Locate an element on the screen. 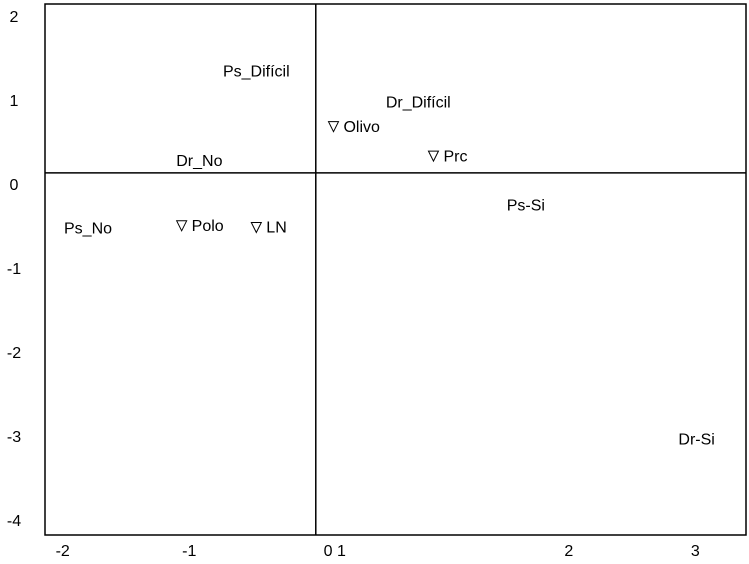 This screenshot has width=749, height=564. y-tick-label: -4 is located at coordinates (14, 521).